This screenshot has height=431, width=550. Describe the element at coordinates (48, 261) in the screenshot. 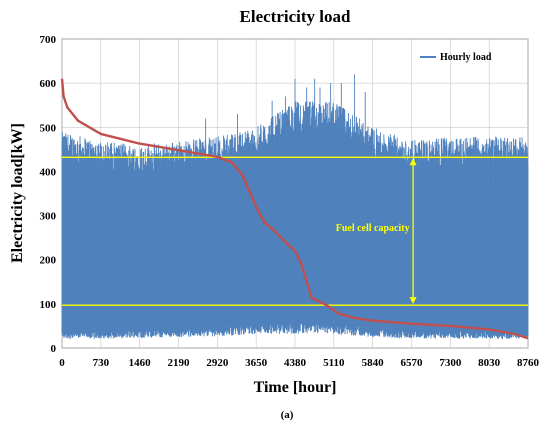

I see `y-tick-label: 200` at that location.